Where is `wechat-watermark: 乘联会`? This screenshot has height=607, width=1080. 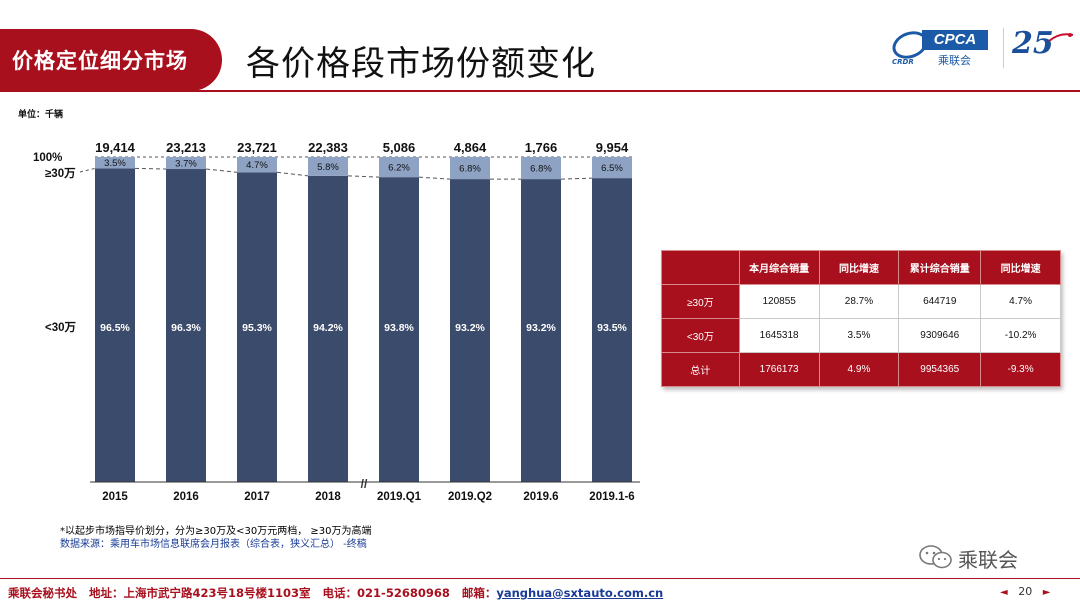
wechat-watermark: 乘联会 is located at coordinates (988, 558).